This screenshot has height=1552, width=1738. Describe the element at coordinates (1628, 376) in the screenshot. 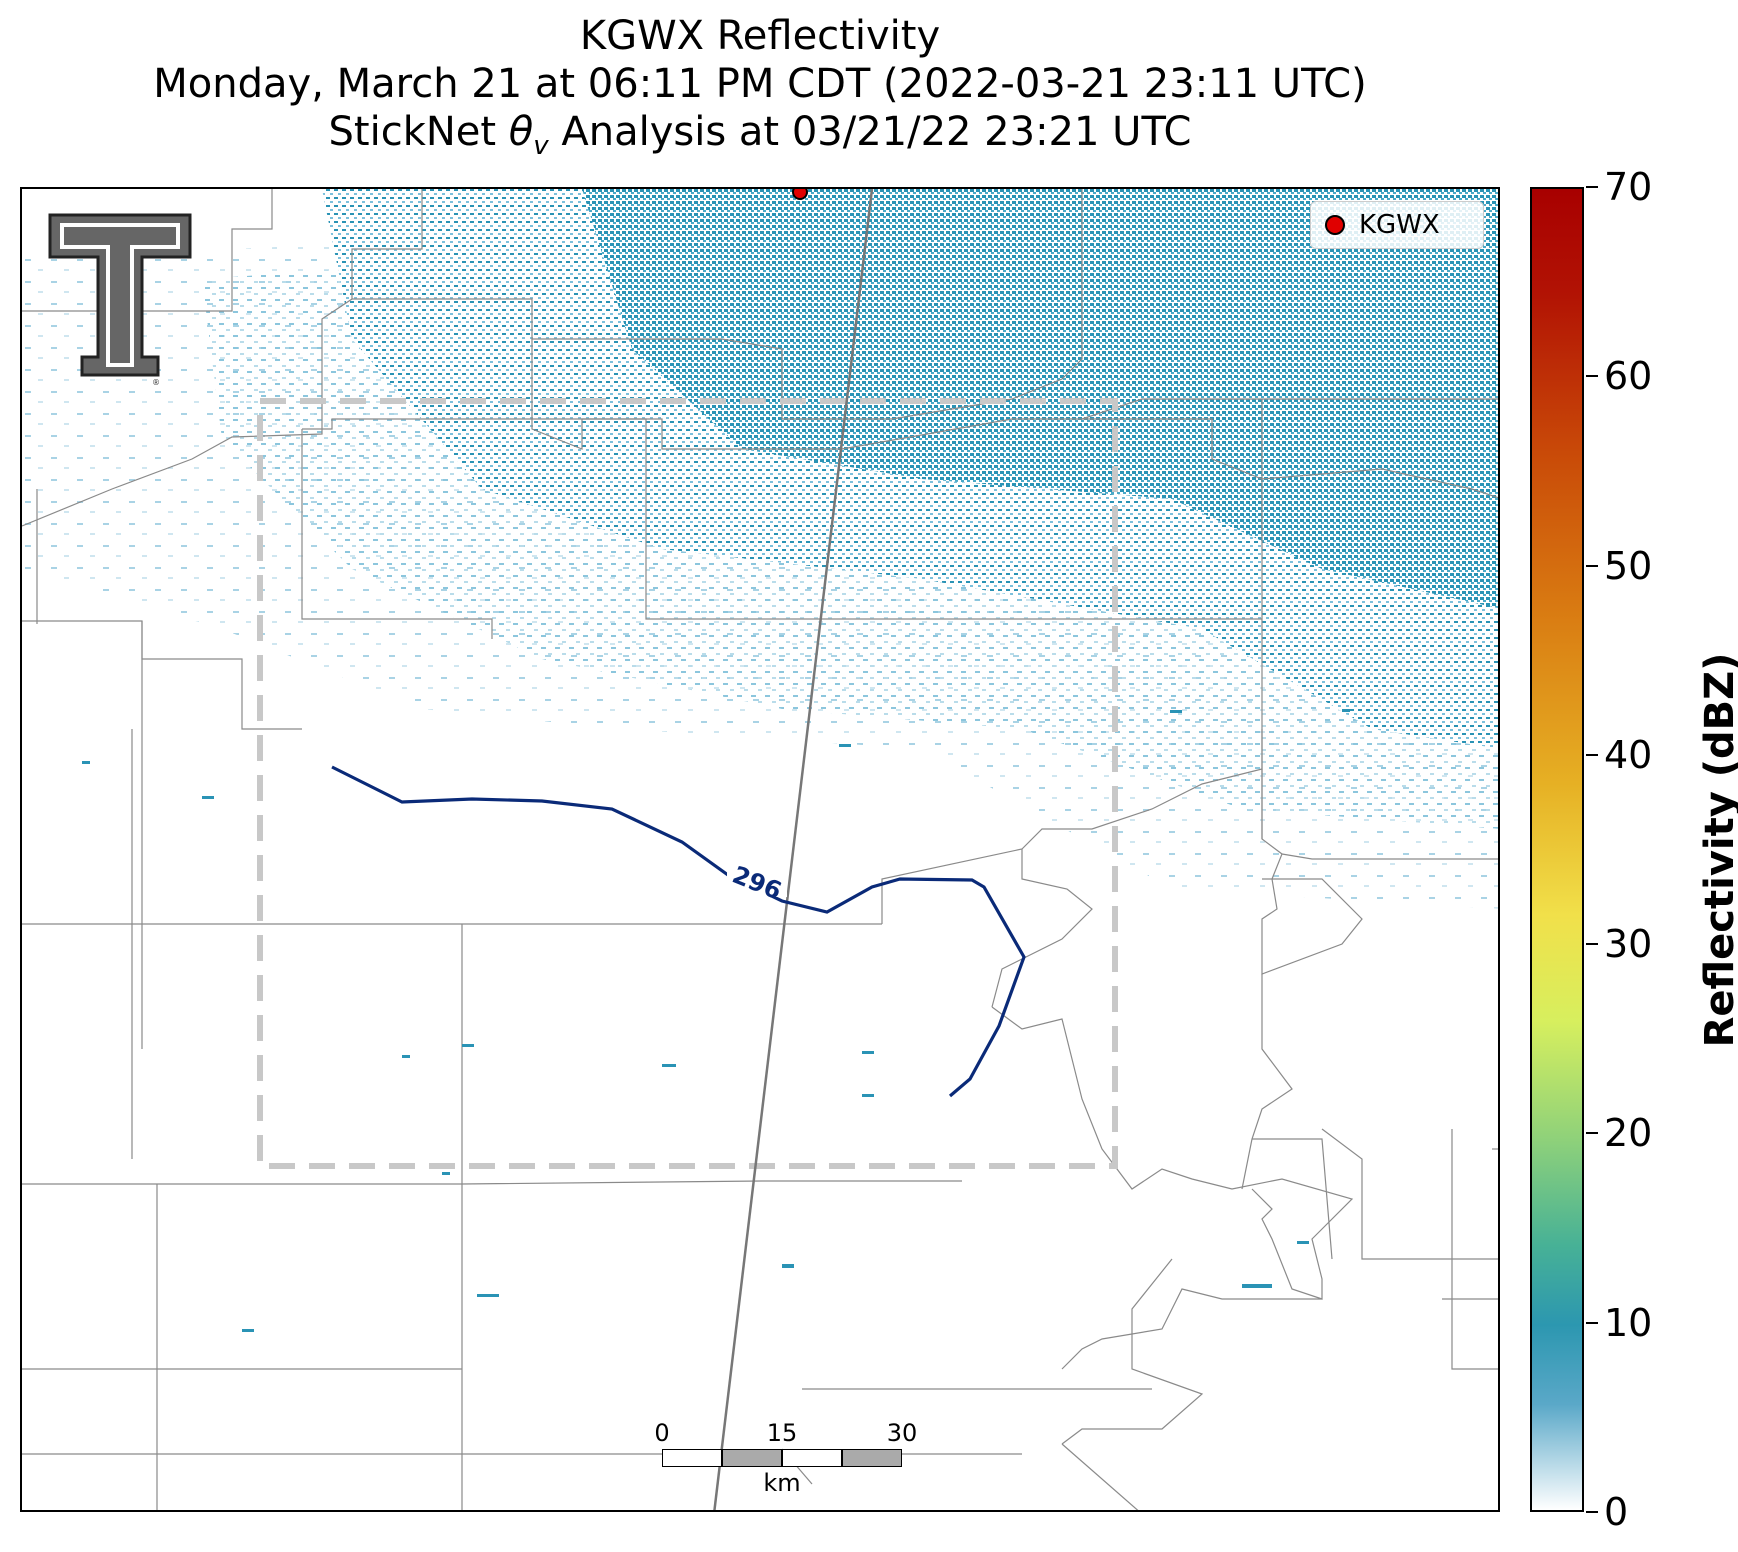

I see `colorbar-tick-label: 60` at that location.